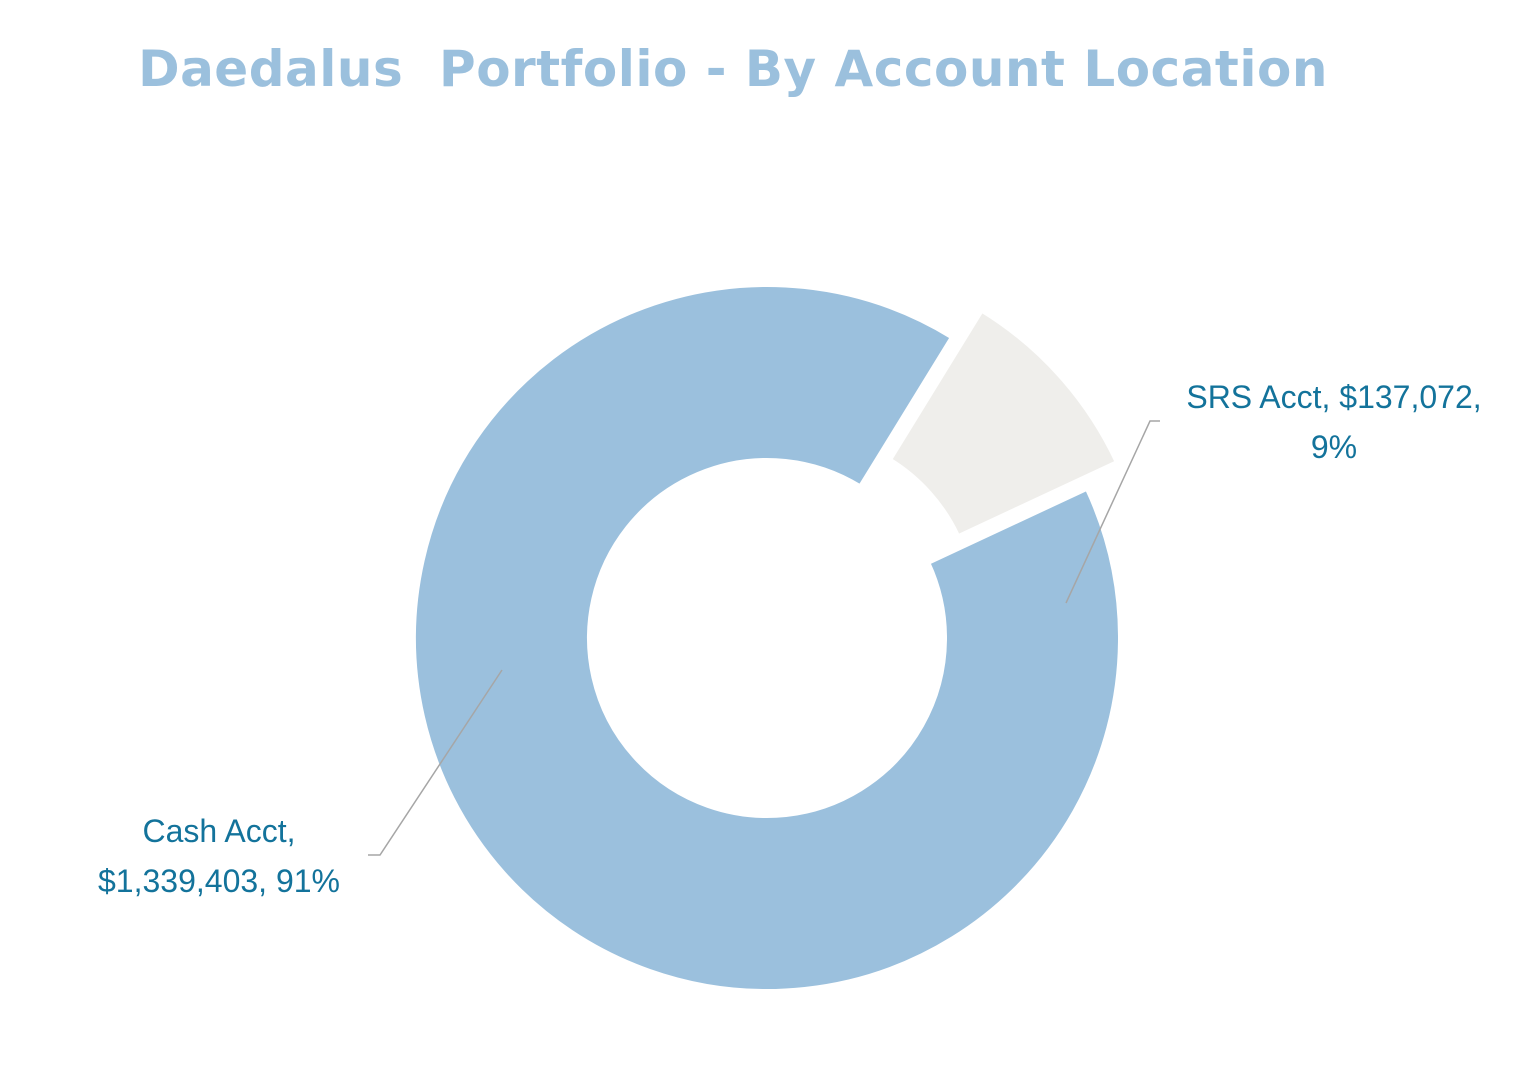 The height and width of the screenshot is (1092, 1531). Describe the element at coordinates (219, 856) in the screenshot. I see `data-label-cash-acct: Cash Acct, $1,339,403, 91%` at that location.